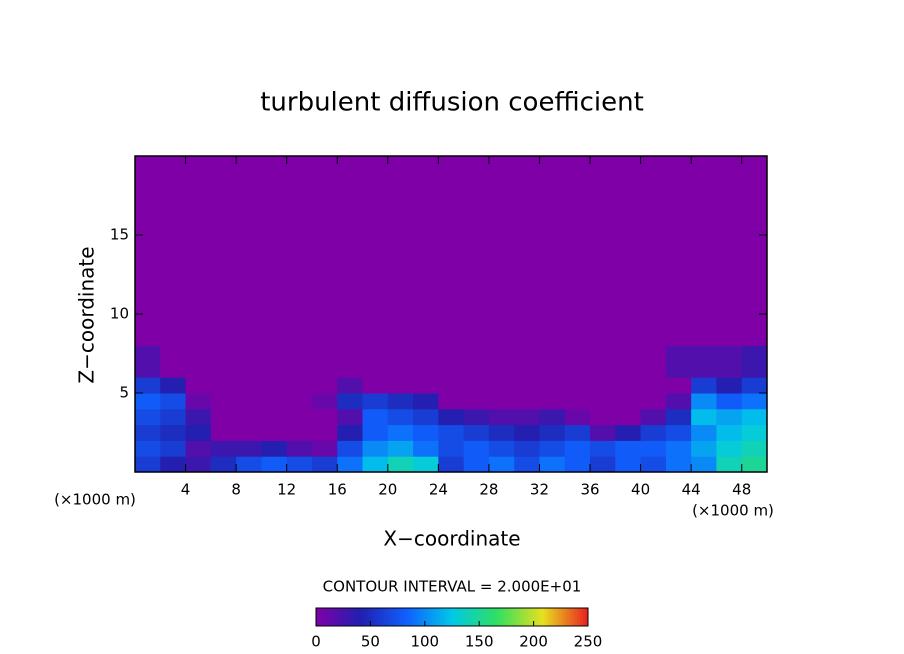 This screenshot has height=654, width=904. What do you see at coordinates (452, 617) in the screenshot?
I see `colorbar-frame` at bounding box center [452, 617].